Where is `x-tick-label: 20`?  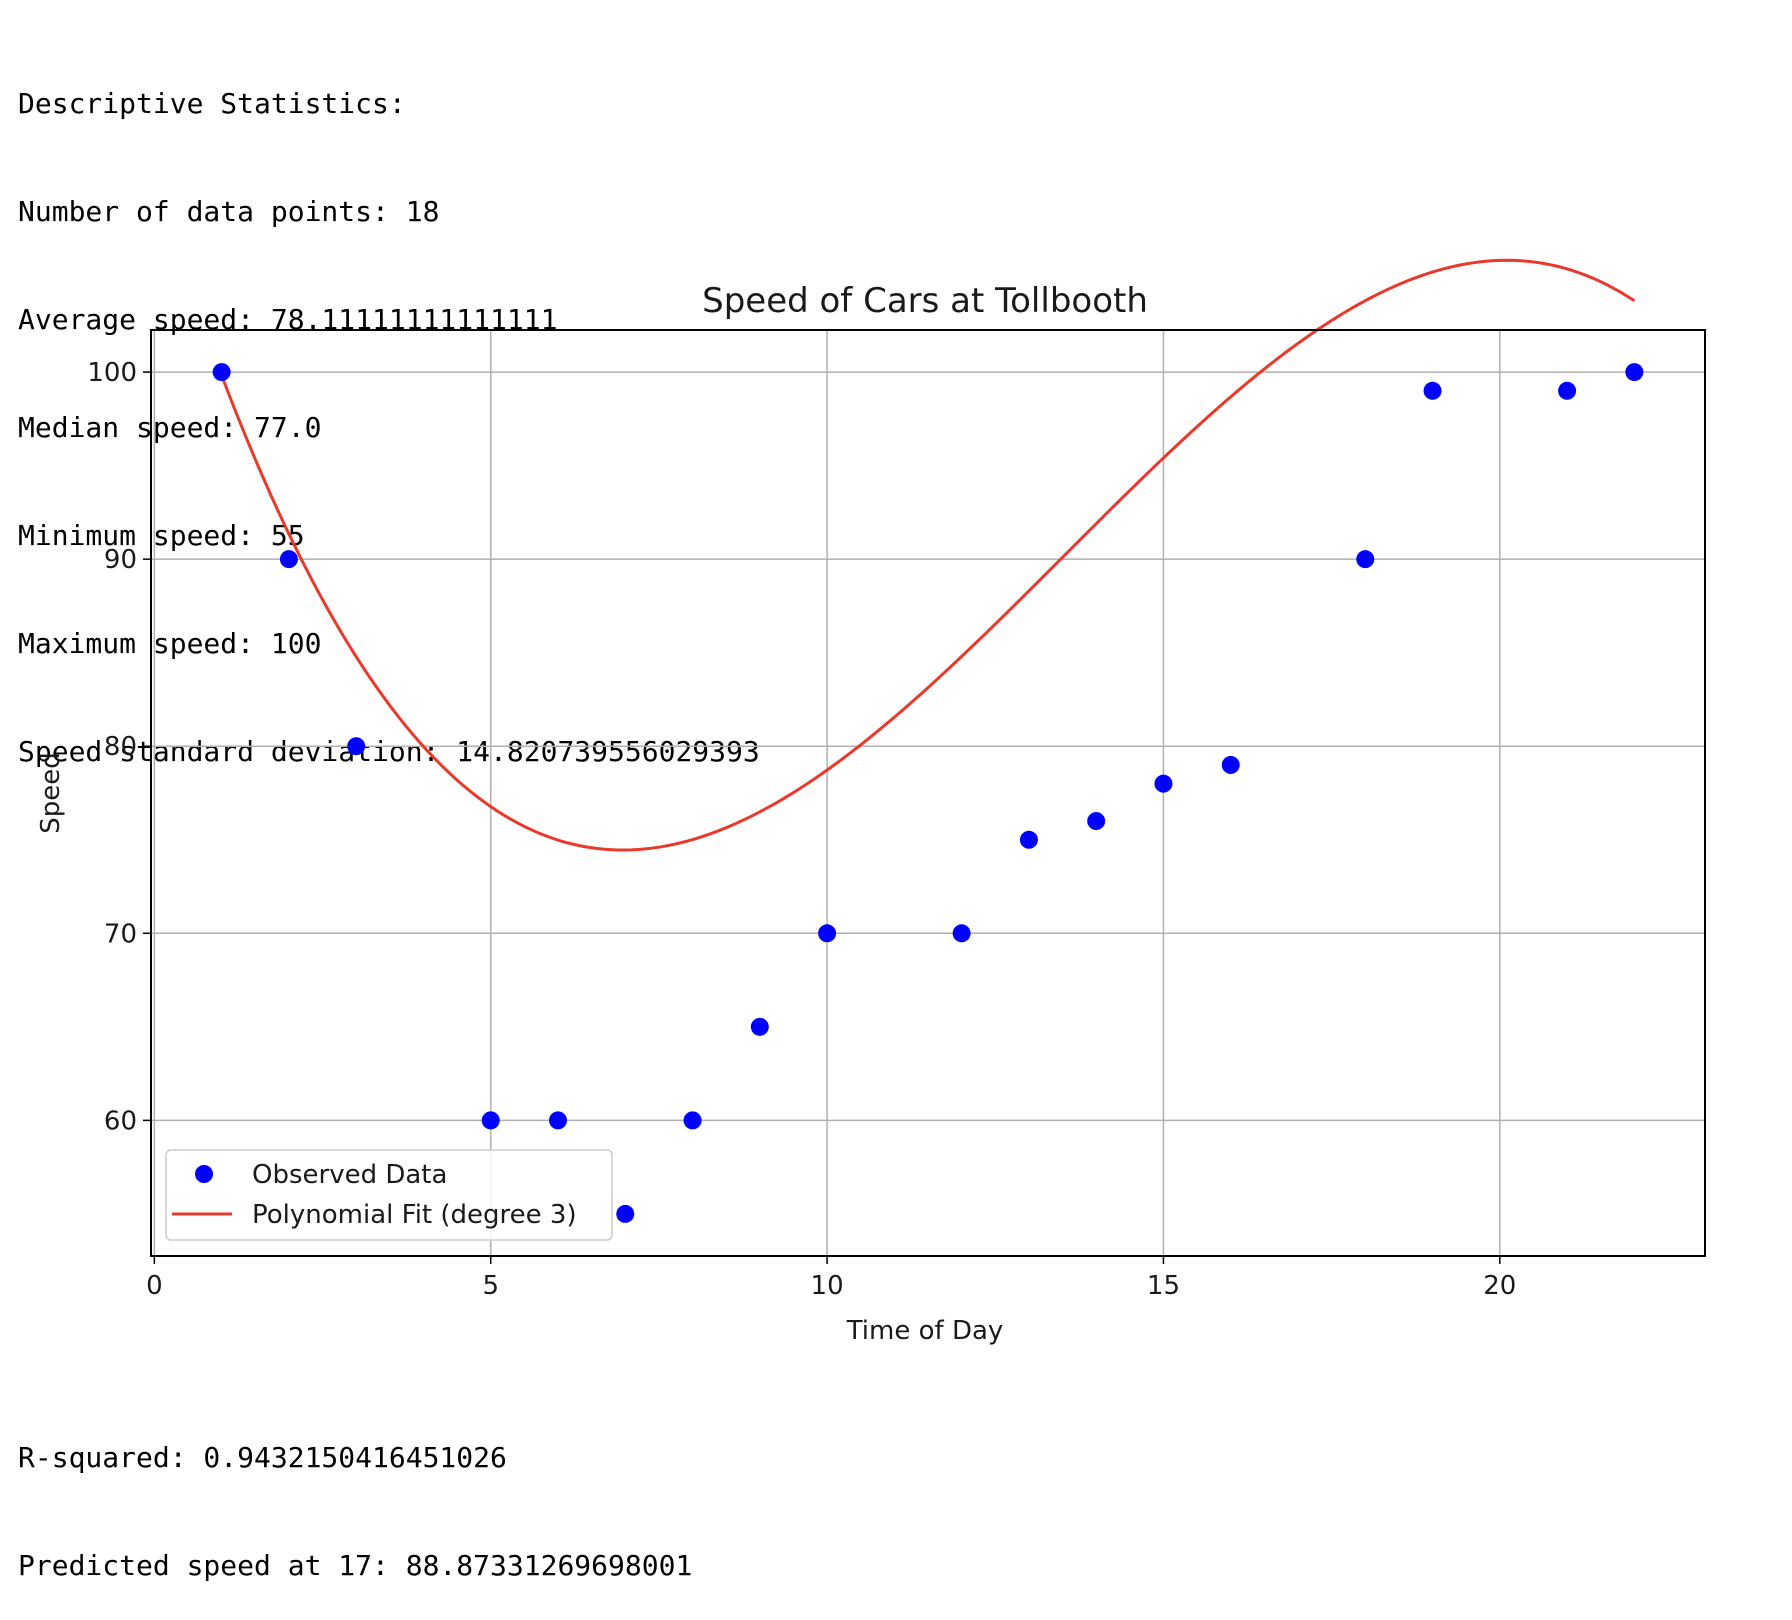
x-tick-label: 20 is located at coordinates (1499, 1286).